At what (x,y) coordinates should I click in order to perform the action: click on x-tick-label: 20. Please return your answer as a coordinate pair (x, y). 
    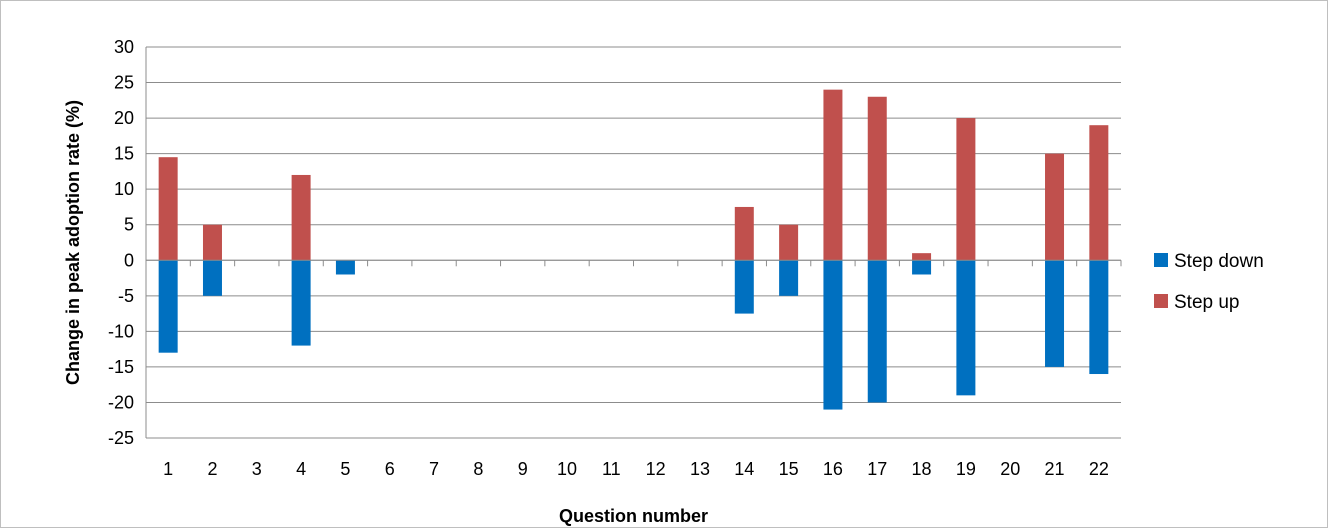
    Looking at the image, I should click on (1010, 469).